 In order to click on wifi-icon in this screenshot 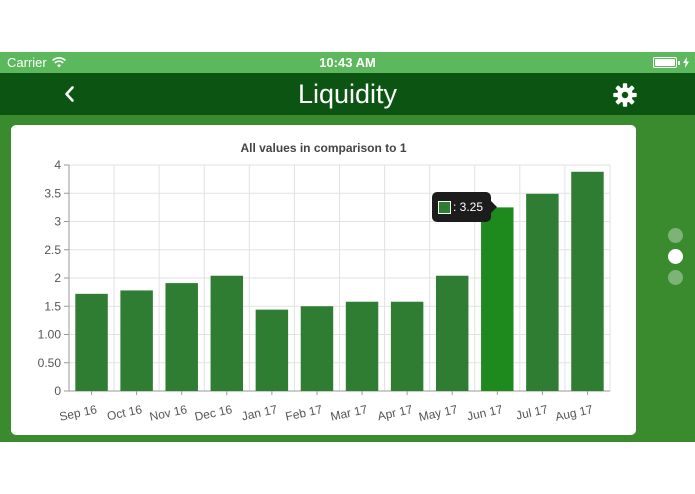, I will do `click(58, 62)`.